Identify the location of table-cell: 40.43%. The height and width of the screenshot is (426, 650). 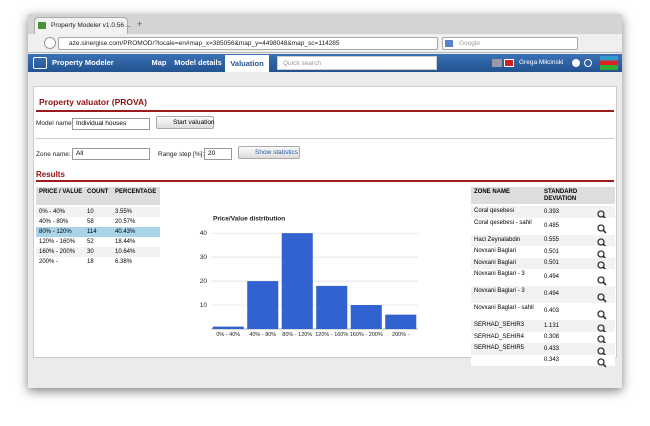
(125, 231).